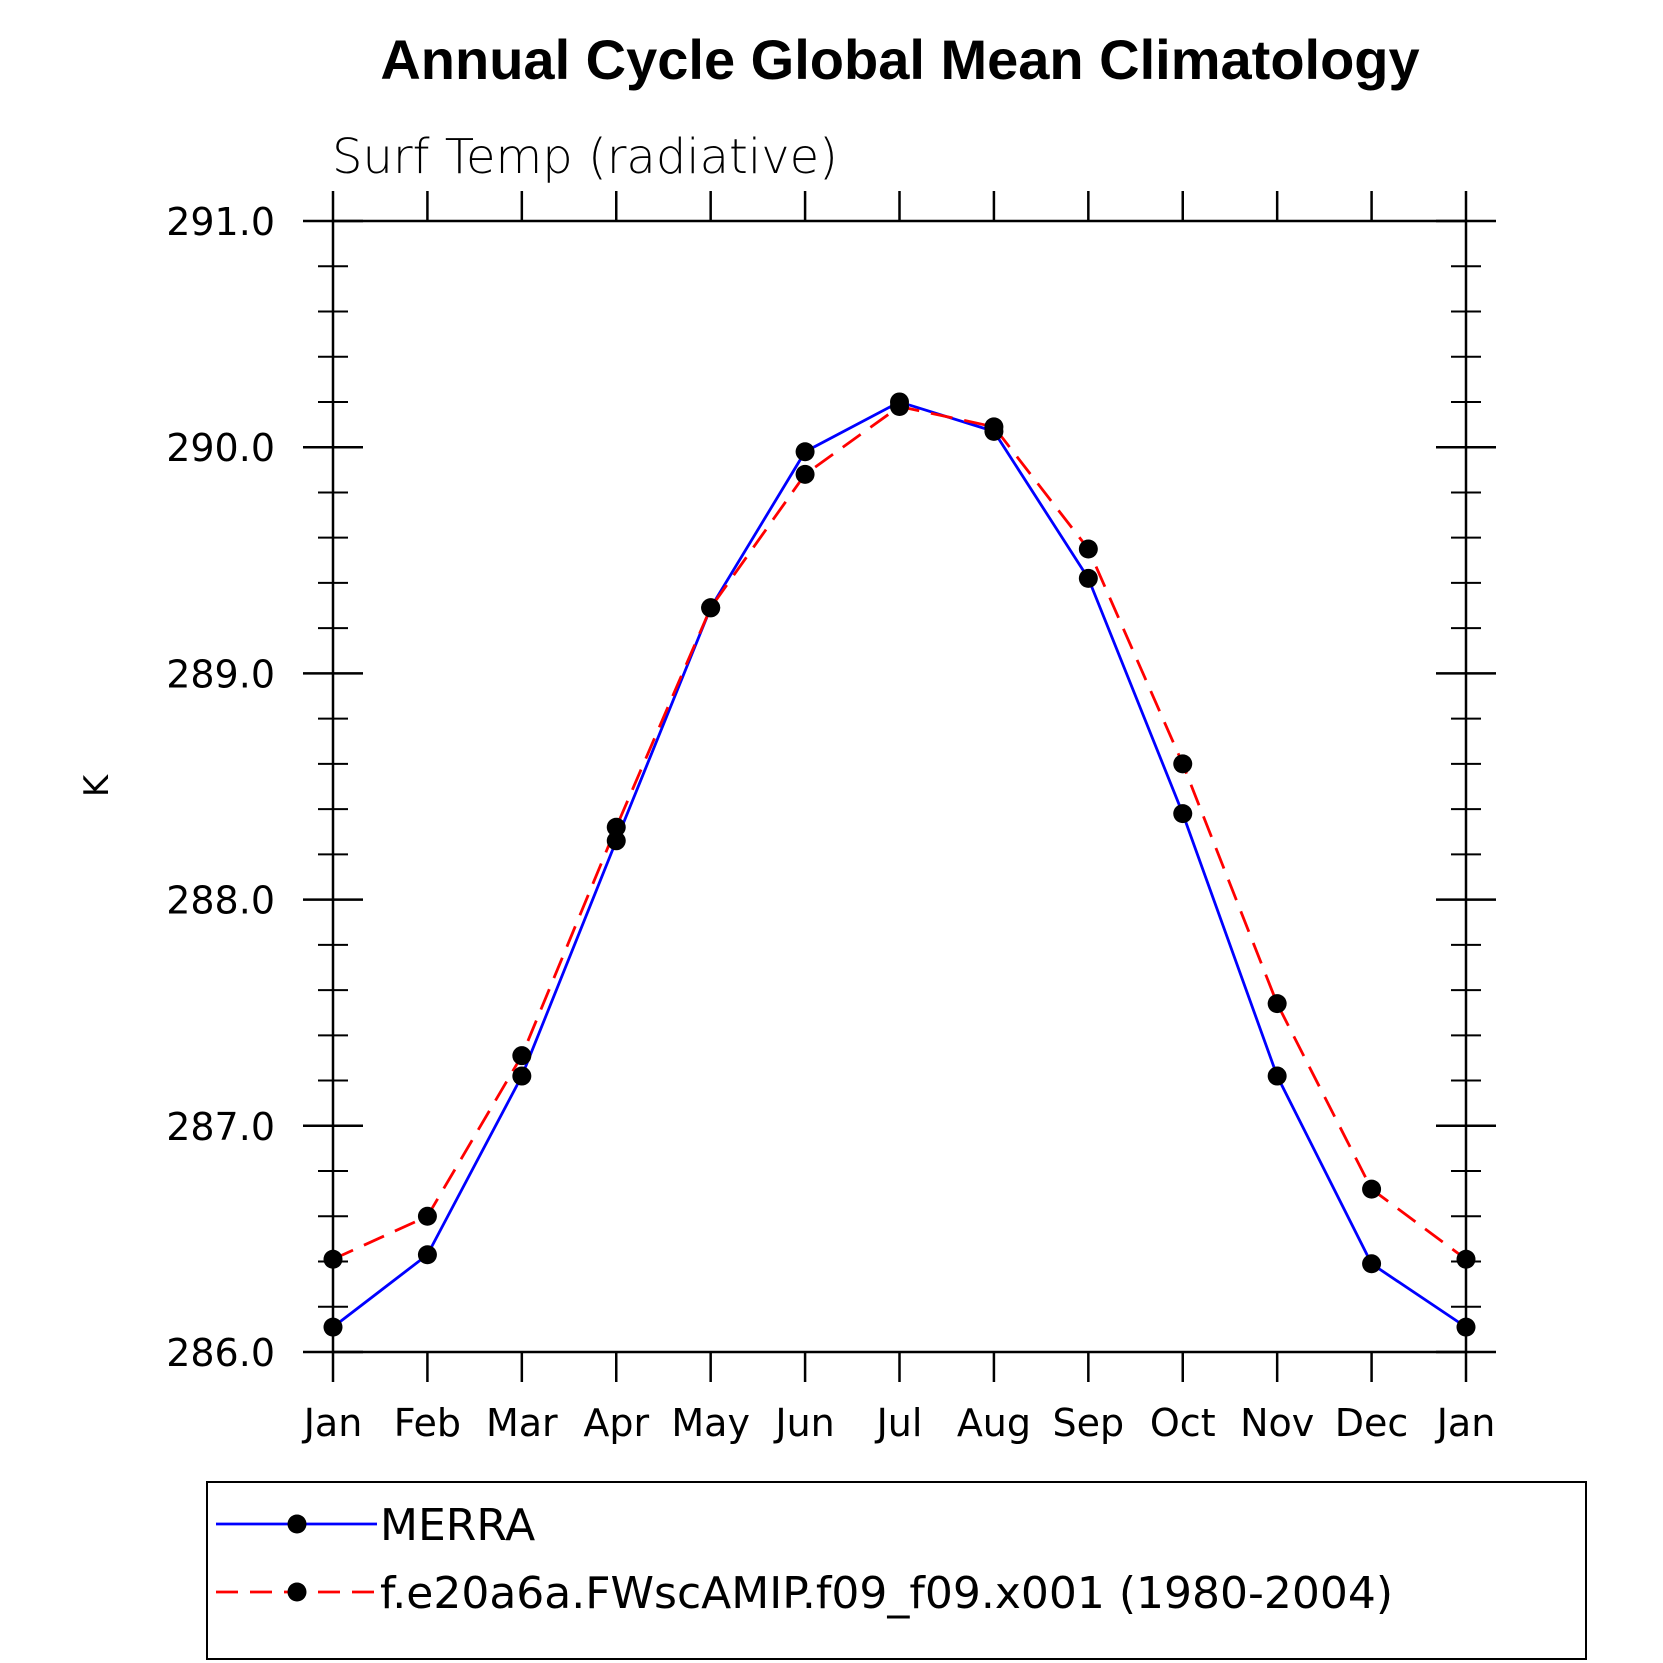 Image resolution: width=1663 pixels, height=1663 pixels. Describe the element at coordinates (1089, 1423) in the screenshot. I see `x-tick-label: Sep` at that location.